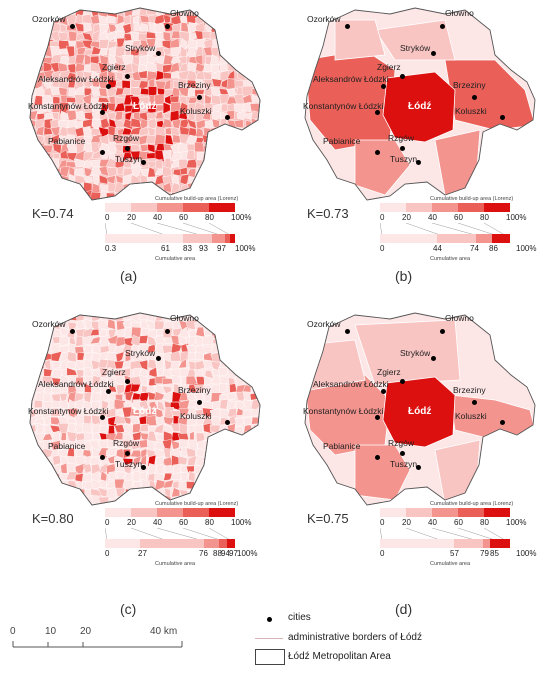 This screenshot has width=550, height=673. I want to click on scale-bar: 0 10 20 40 km, so click(103, 639).